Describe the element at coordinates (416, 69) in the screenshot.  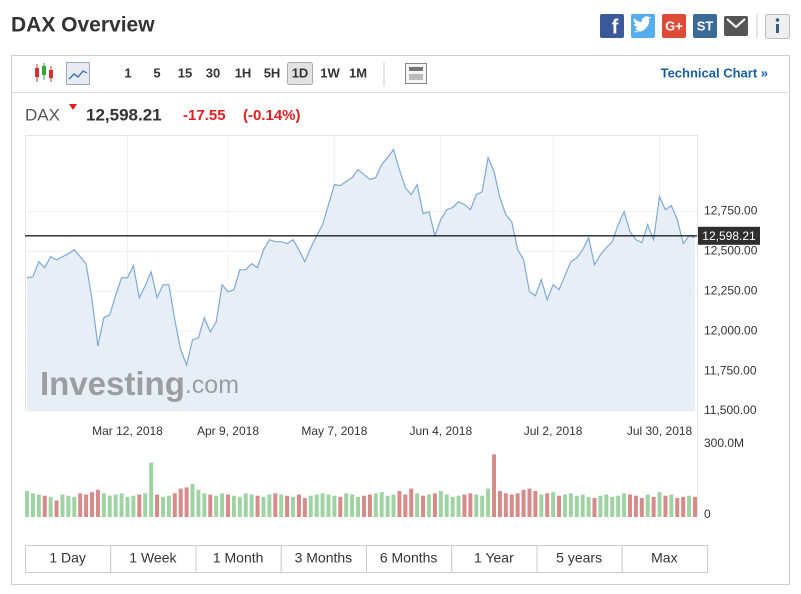
I see `layout-bar` at that location.